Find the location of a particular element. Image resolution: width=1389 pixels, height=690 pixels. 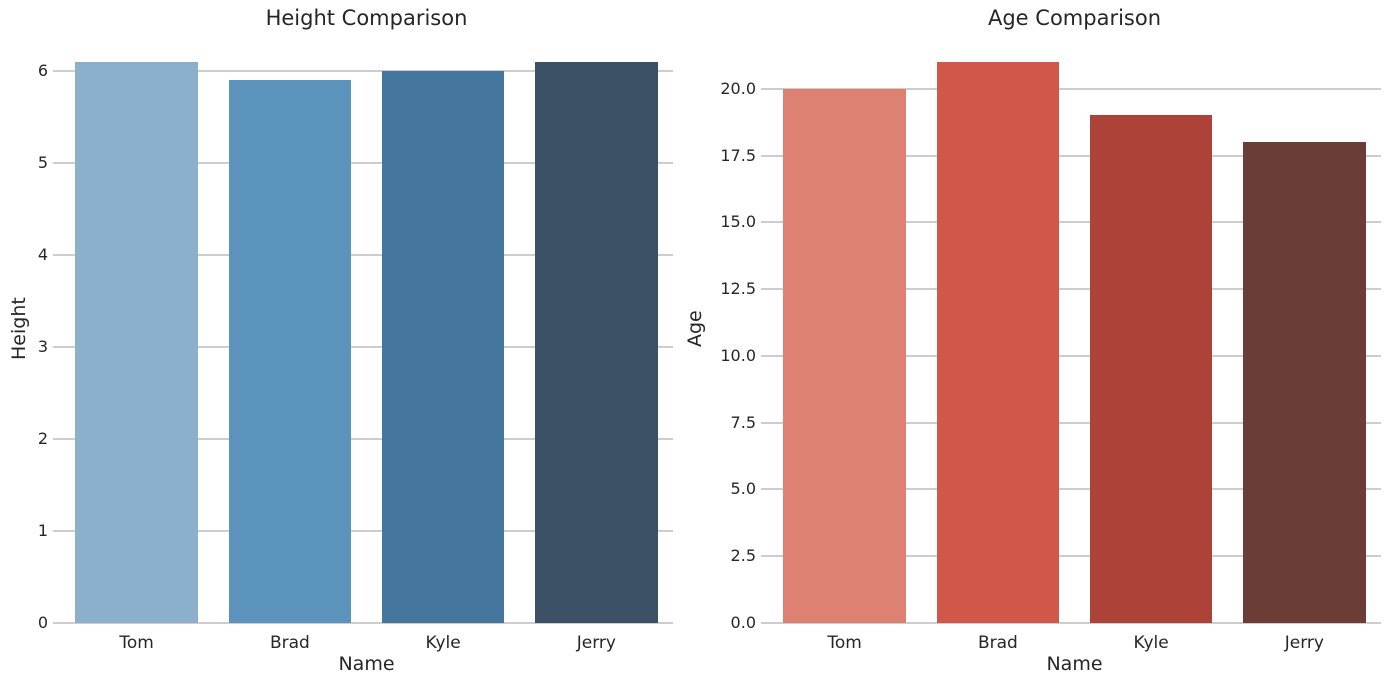

y-tick-label: 12.5 is located at coordinates (738, 289).